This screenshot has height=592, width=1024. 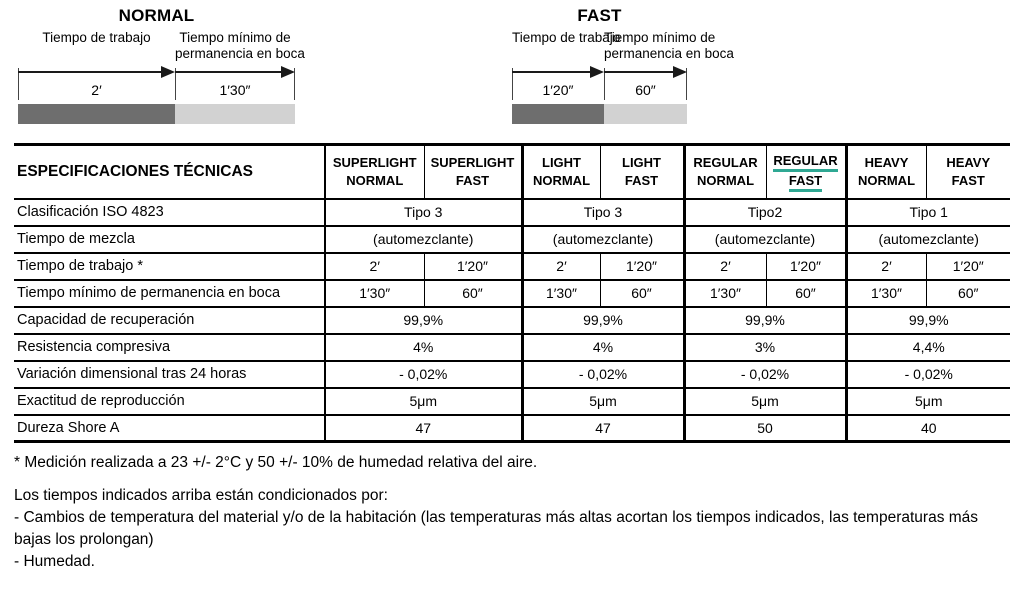 I want to click on diagram-title-normal: NORMAL, so click(x=156, y=15).